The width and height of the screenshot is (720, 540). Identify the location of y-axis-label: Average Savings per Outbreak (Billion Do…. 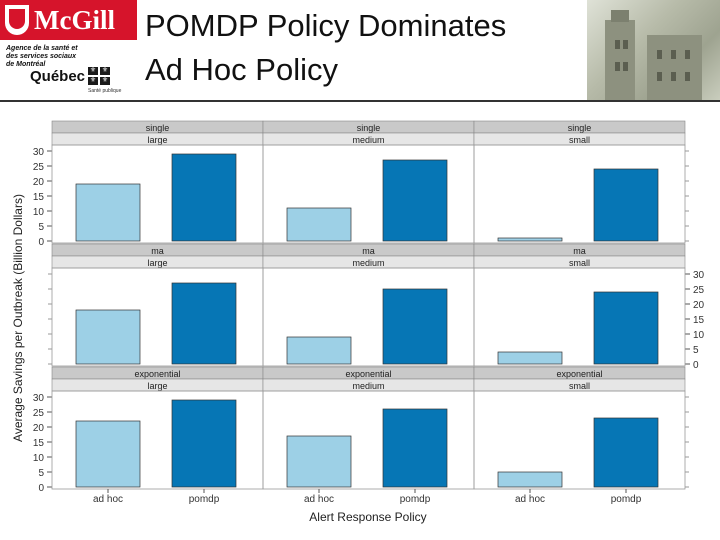
(18, 318).